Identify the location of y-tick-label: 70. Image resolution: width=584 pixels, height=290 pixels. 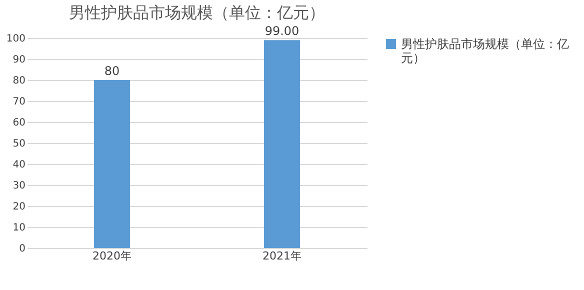
(19, 102).